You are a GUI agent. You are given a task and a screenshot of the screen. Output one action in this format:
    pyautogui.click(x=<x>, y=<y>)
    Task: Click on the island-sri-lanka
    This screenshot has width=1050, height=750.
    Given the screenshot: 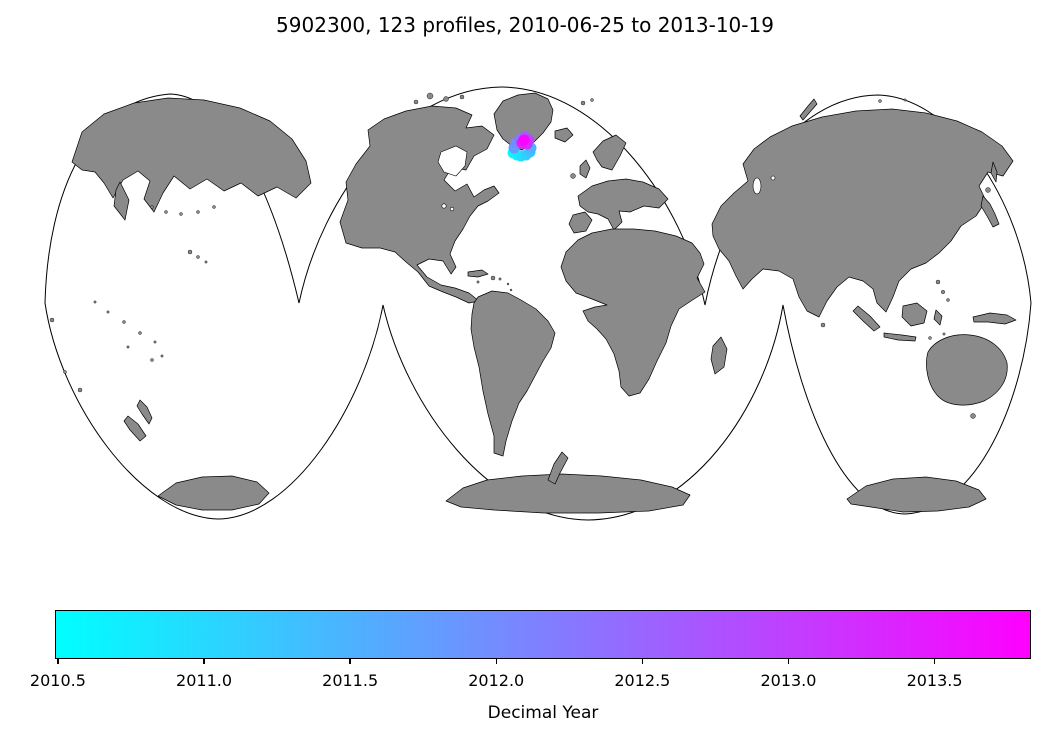 What is the action you would take?
    pyautogui.click(x=823, y=325)
    